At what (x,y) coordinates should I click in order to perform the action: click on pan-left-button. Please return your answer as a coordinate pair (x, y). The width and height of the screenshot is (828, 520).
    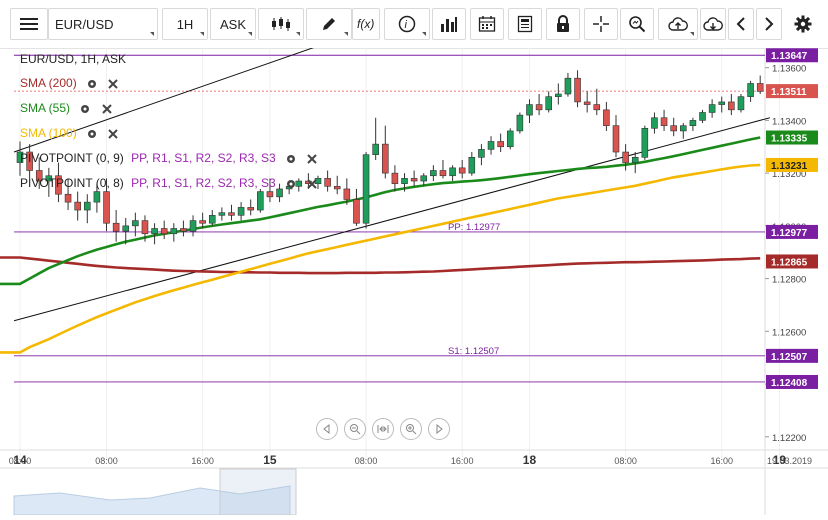
    Looking at the image, I should click on (327, 429).